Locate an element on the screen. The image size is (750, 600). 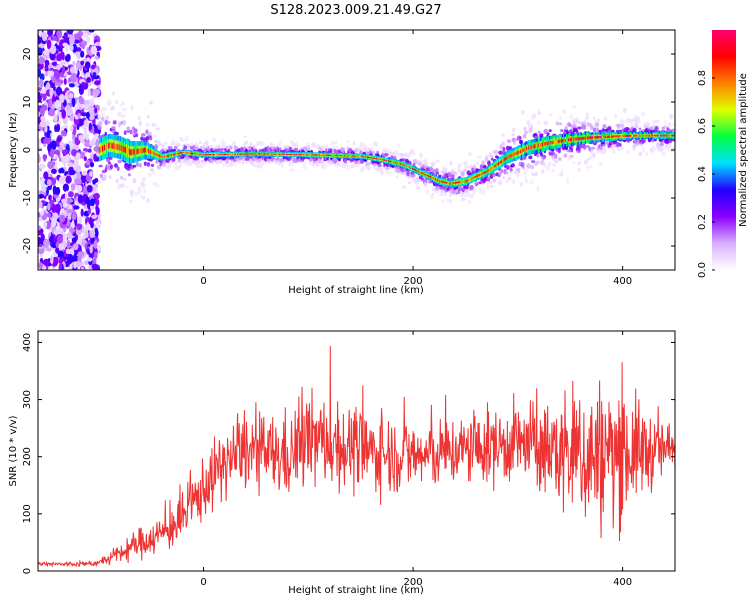
snr-y-label: SNR (10 * v/v) is located at coordinates (13, 450).